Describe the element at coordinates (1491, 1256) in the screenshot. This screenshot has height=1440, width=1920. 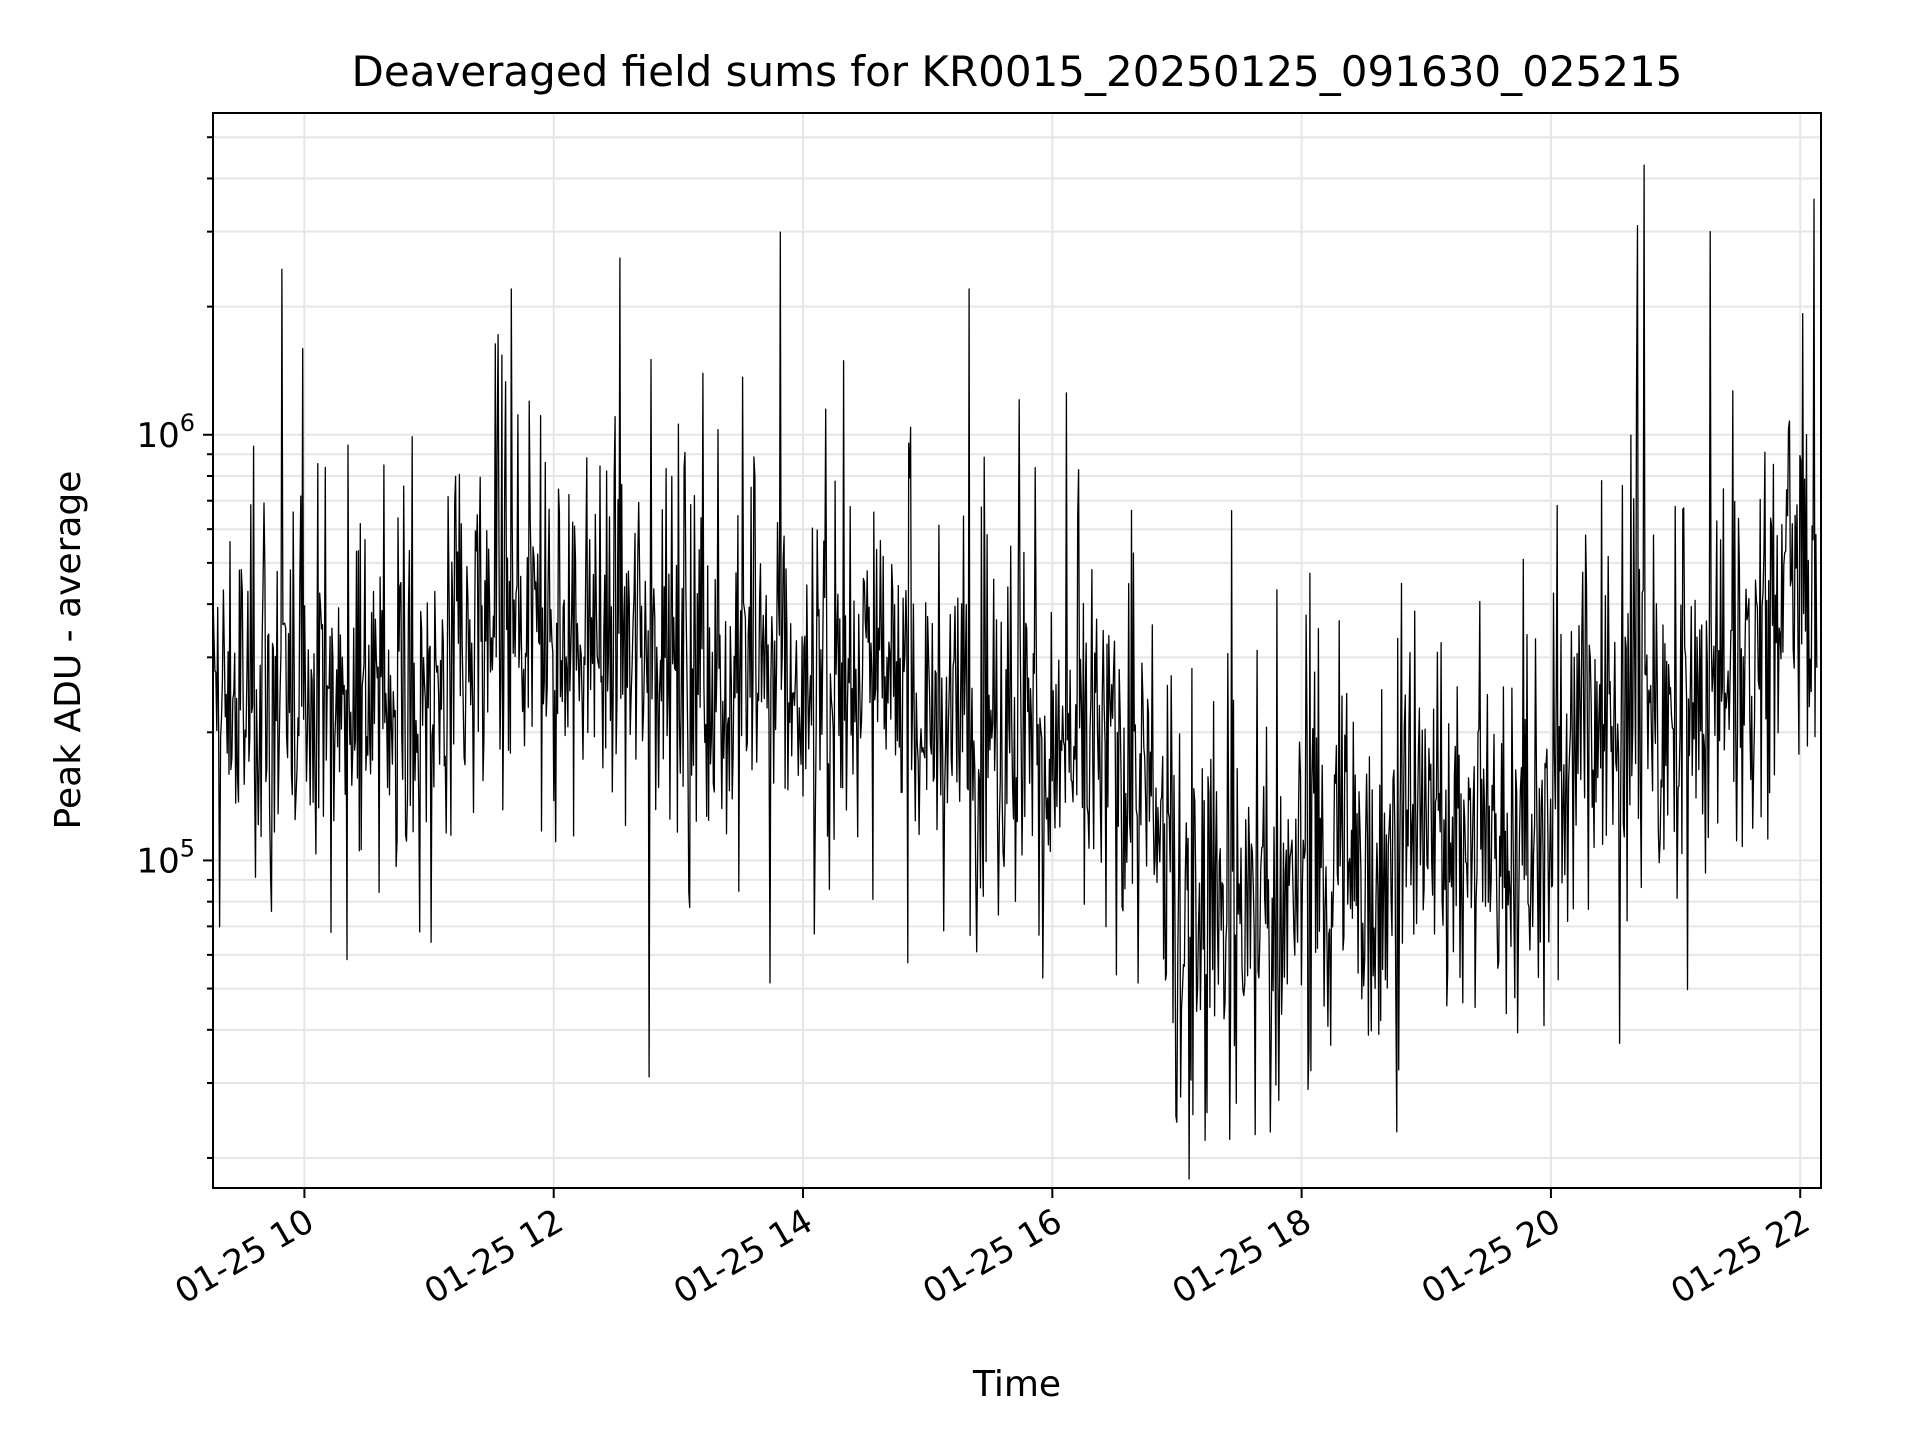
I see `x-tick-label: 01-25 20` at that location.